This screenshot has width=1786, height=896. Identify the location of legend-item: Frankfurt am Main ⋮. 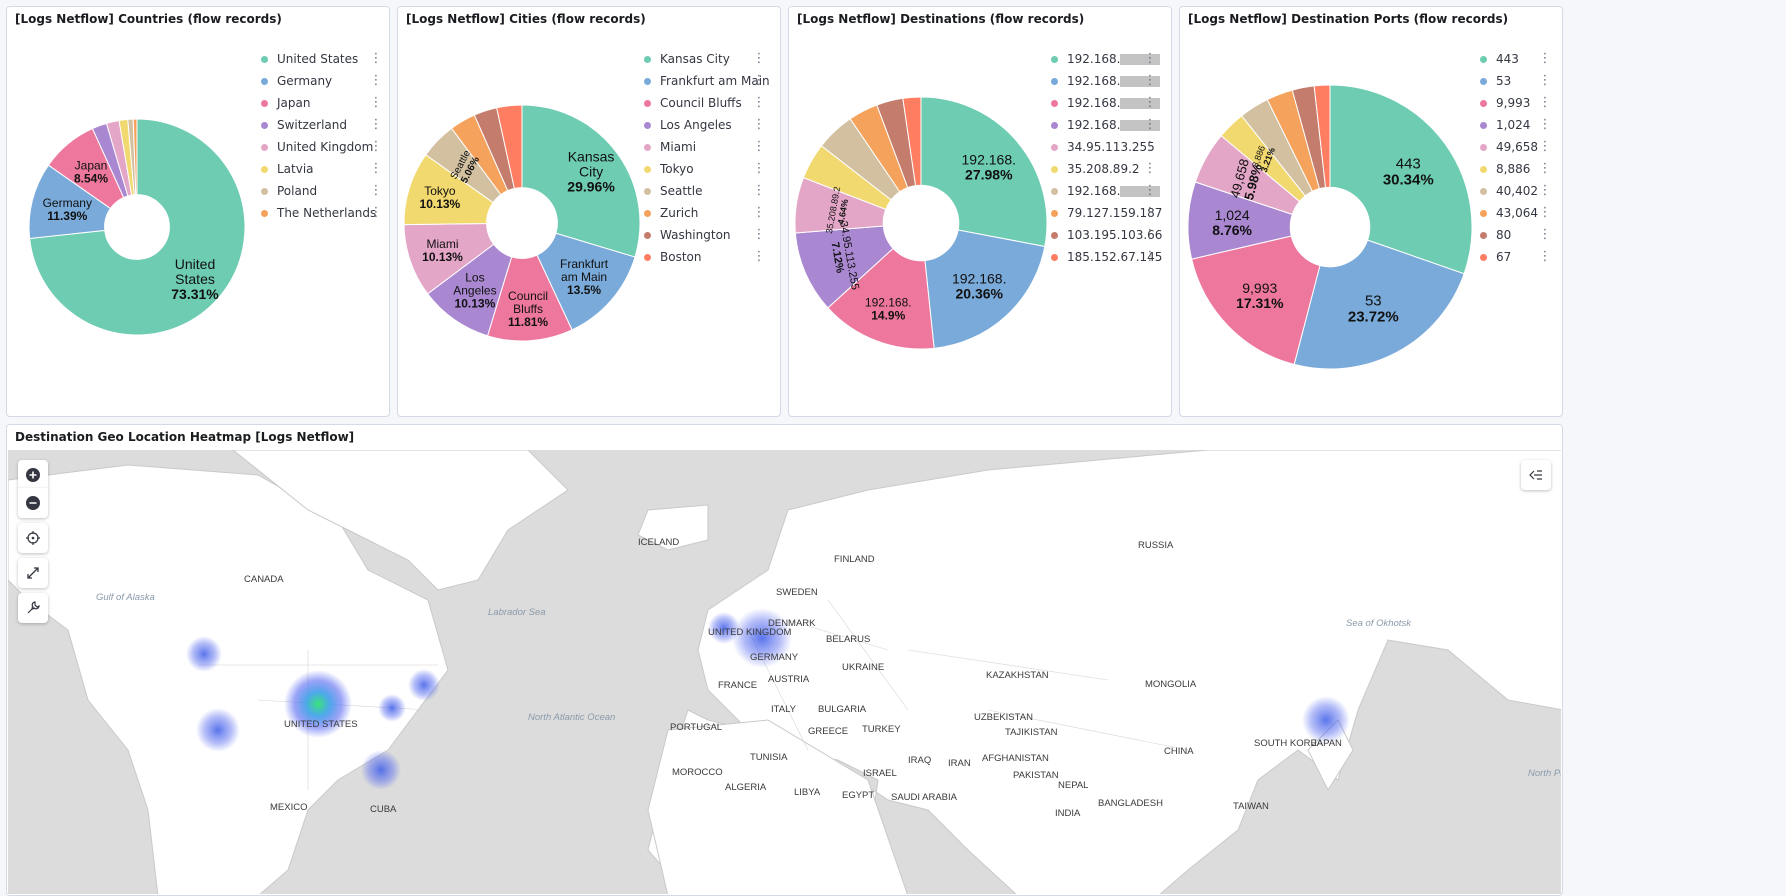
(709, 81).